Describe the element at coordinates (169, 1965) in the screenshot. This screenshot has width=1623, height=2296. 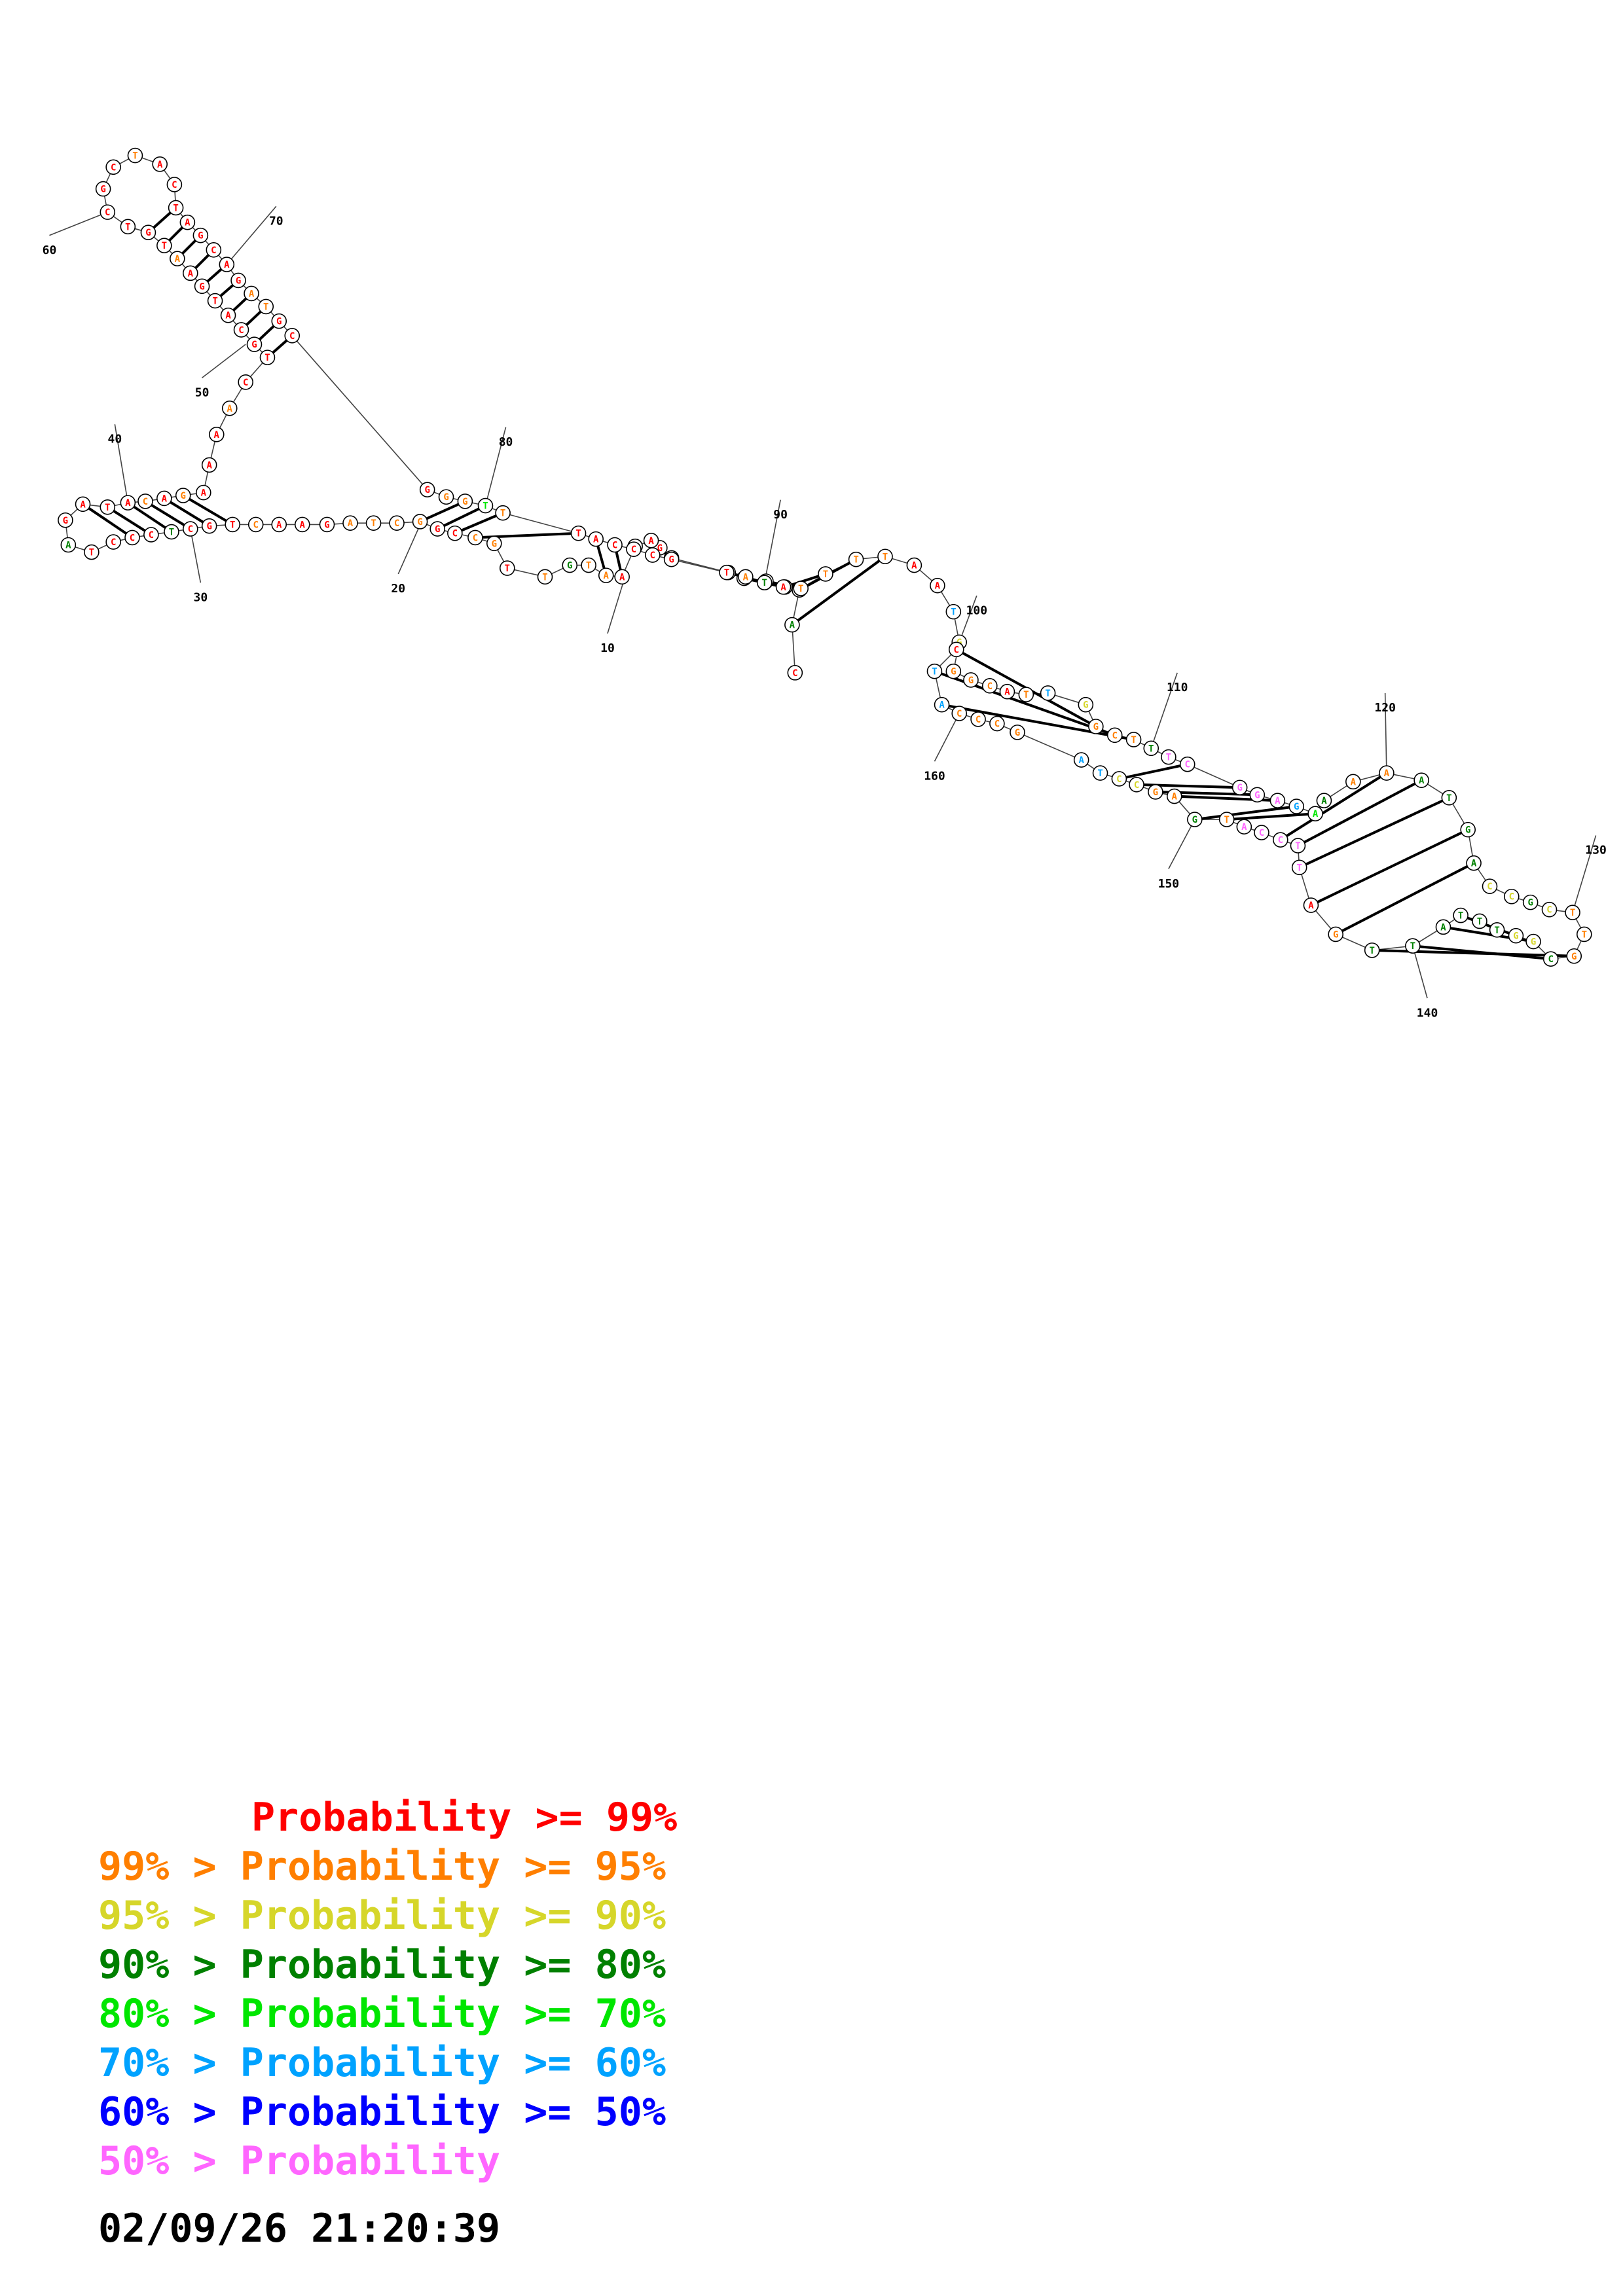
I see `legend-prefix: 90% >` at that location.